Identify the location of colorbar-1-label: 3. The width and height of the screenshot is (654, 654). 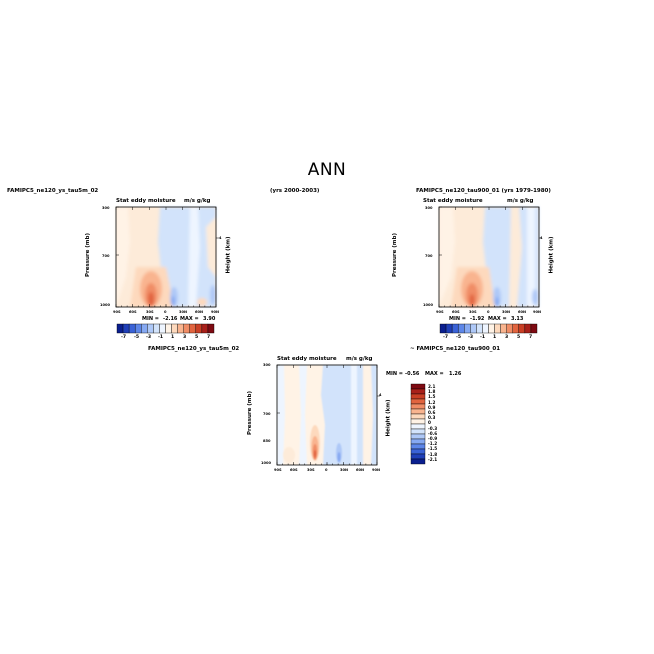
(185, 337).